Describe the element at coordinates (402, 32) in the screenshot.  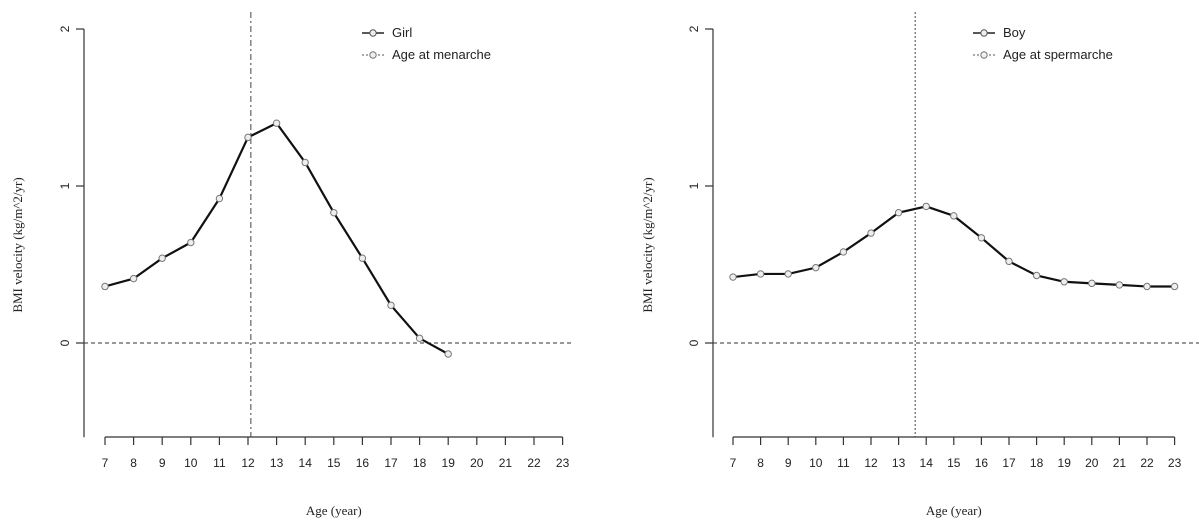
I see `legend-series-label: Girl` at that location.